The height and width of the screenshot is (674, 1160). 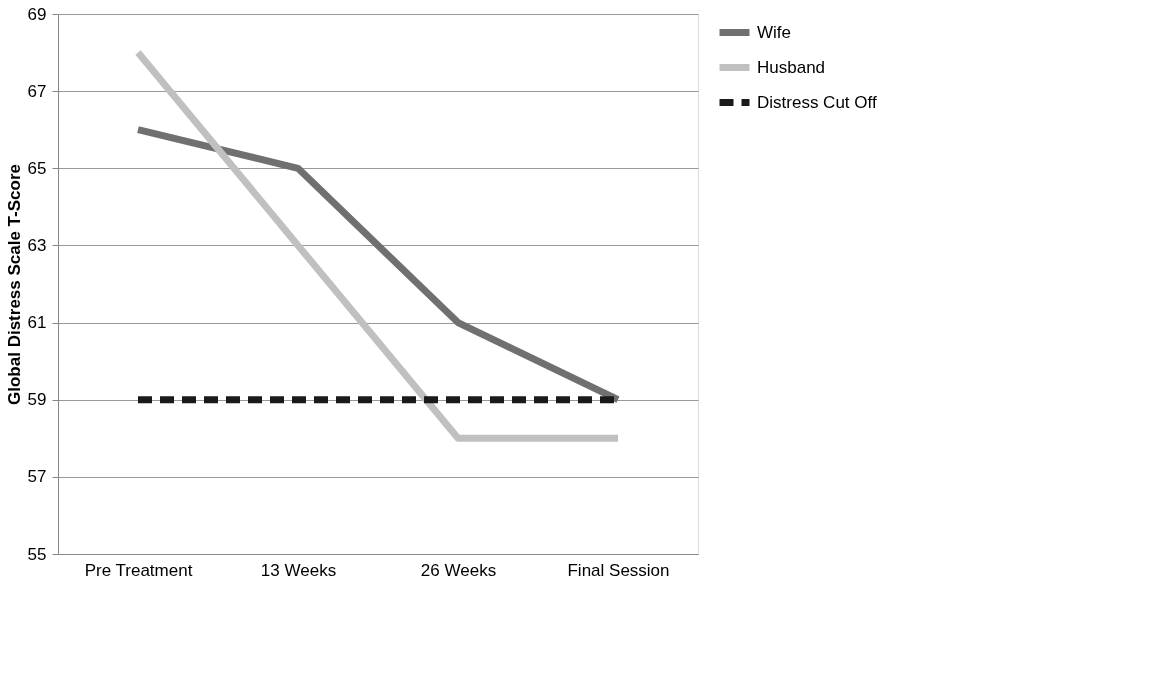 I want to click on legend-label: Distress Cut Off, so click(x=817, y=102).